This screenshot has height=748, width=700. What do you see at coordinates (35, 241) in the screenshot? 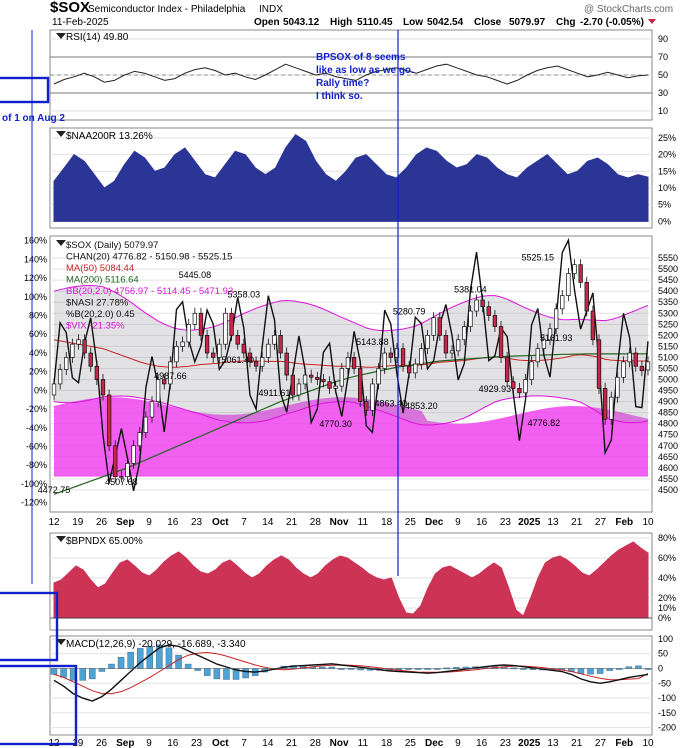
I see `left-tick-label: 160%` at bounding box center [35, 241].